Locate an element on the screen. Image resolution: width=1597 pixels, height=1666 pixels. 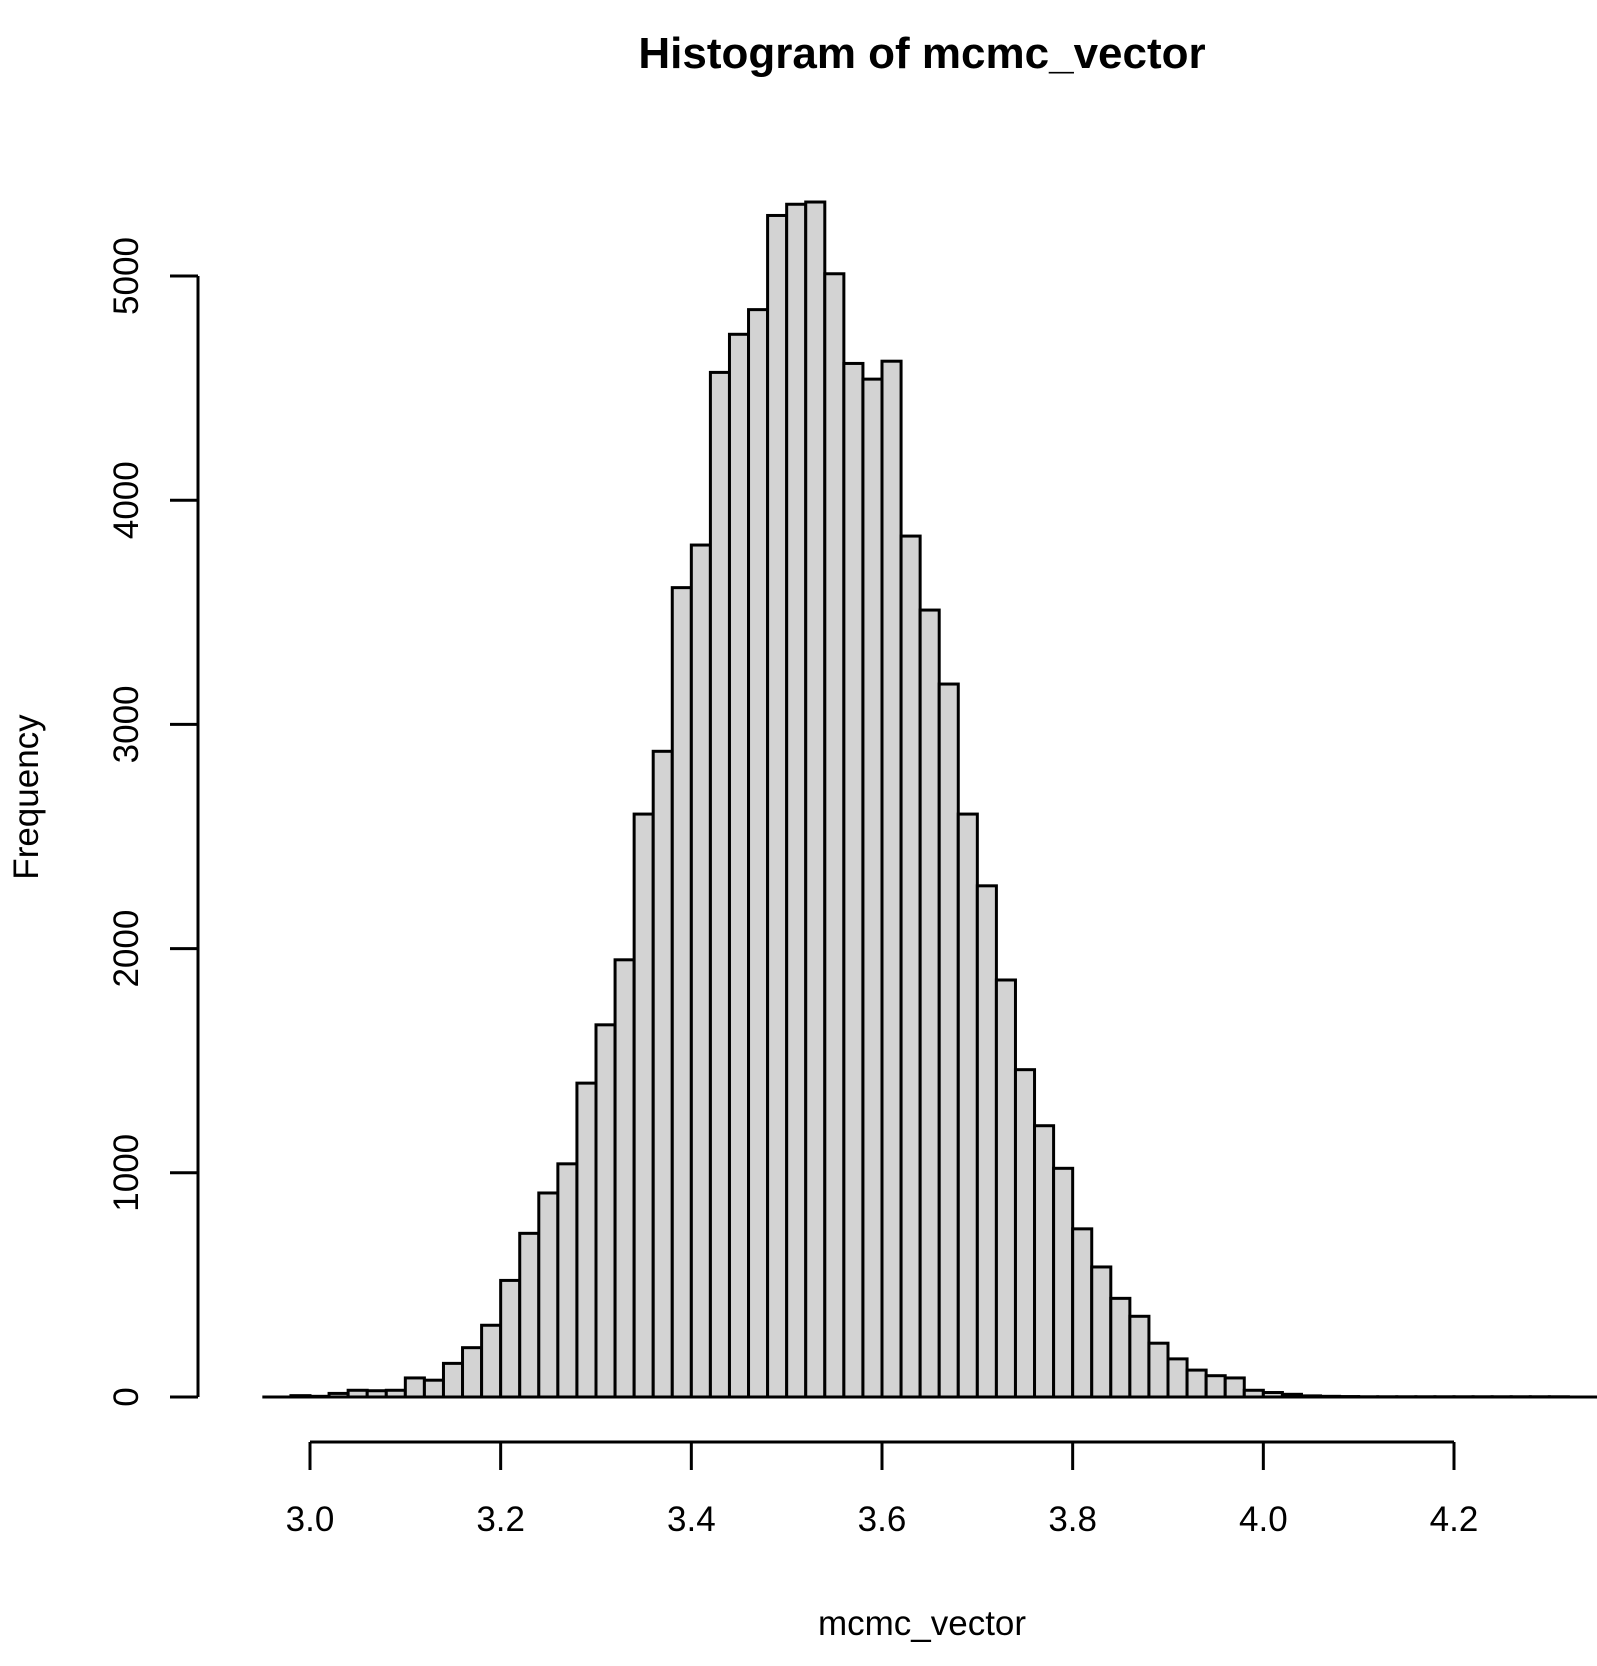
y-axis-label: Frequency is located at coordinates (26, 797).